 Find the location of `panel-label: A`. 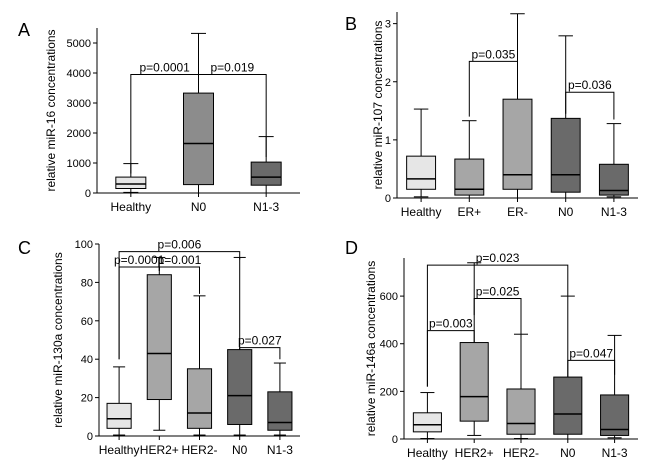

panel-label: A is located at coordinates (24, 30).